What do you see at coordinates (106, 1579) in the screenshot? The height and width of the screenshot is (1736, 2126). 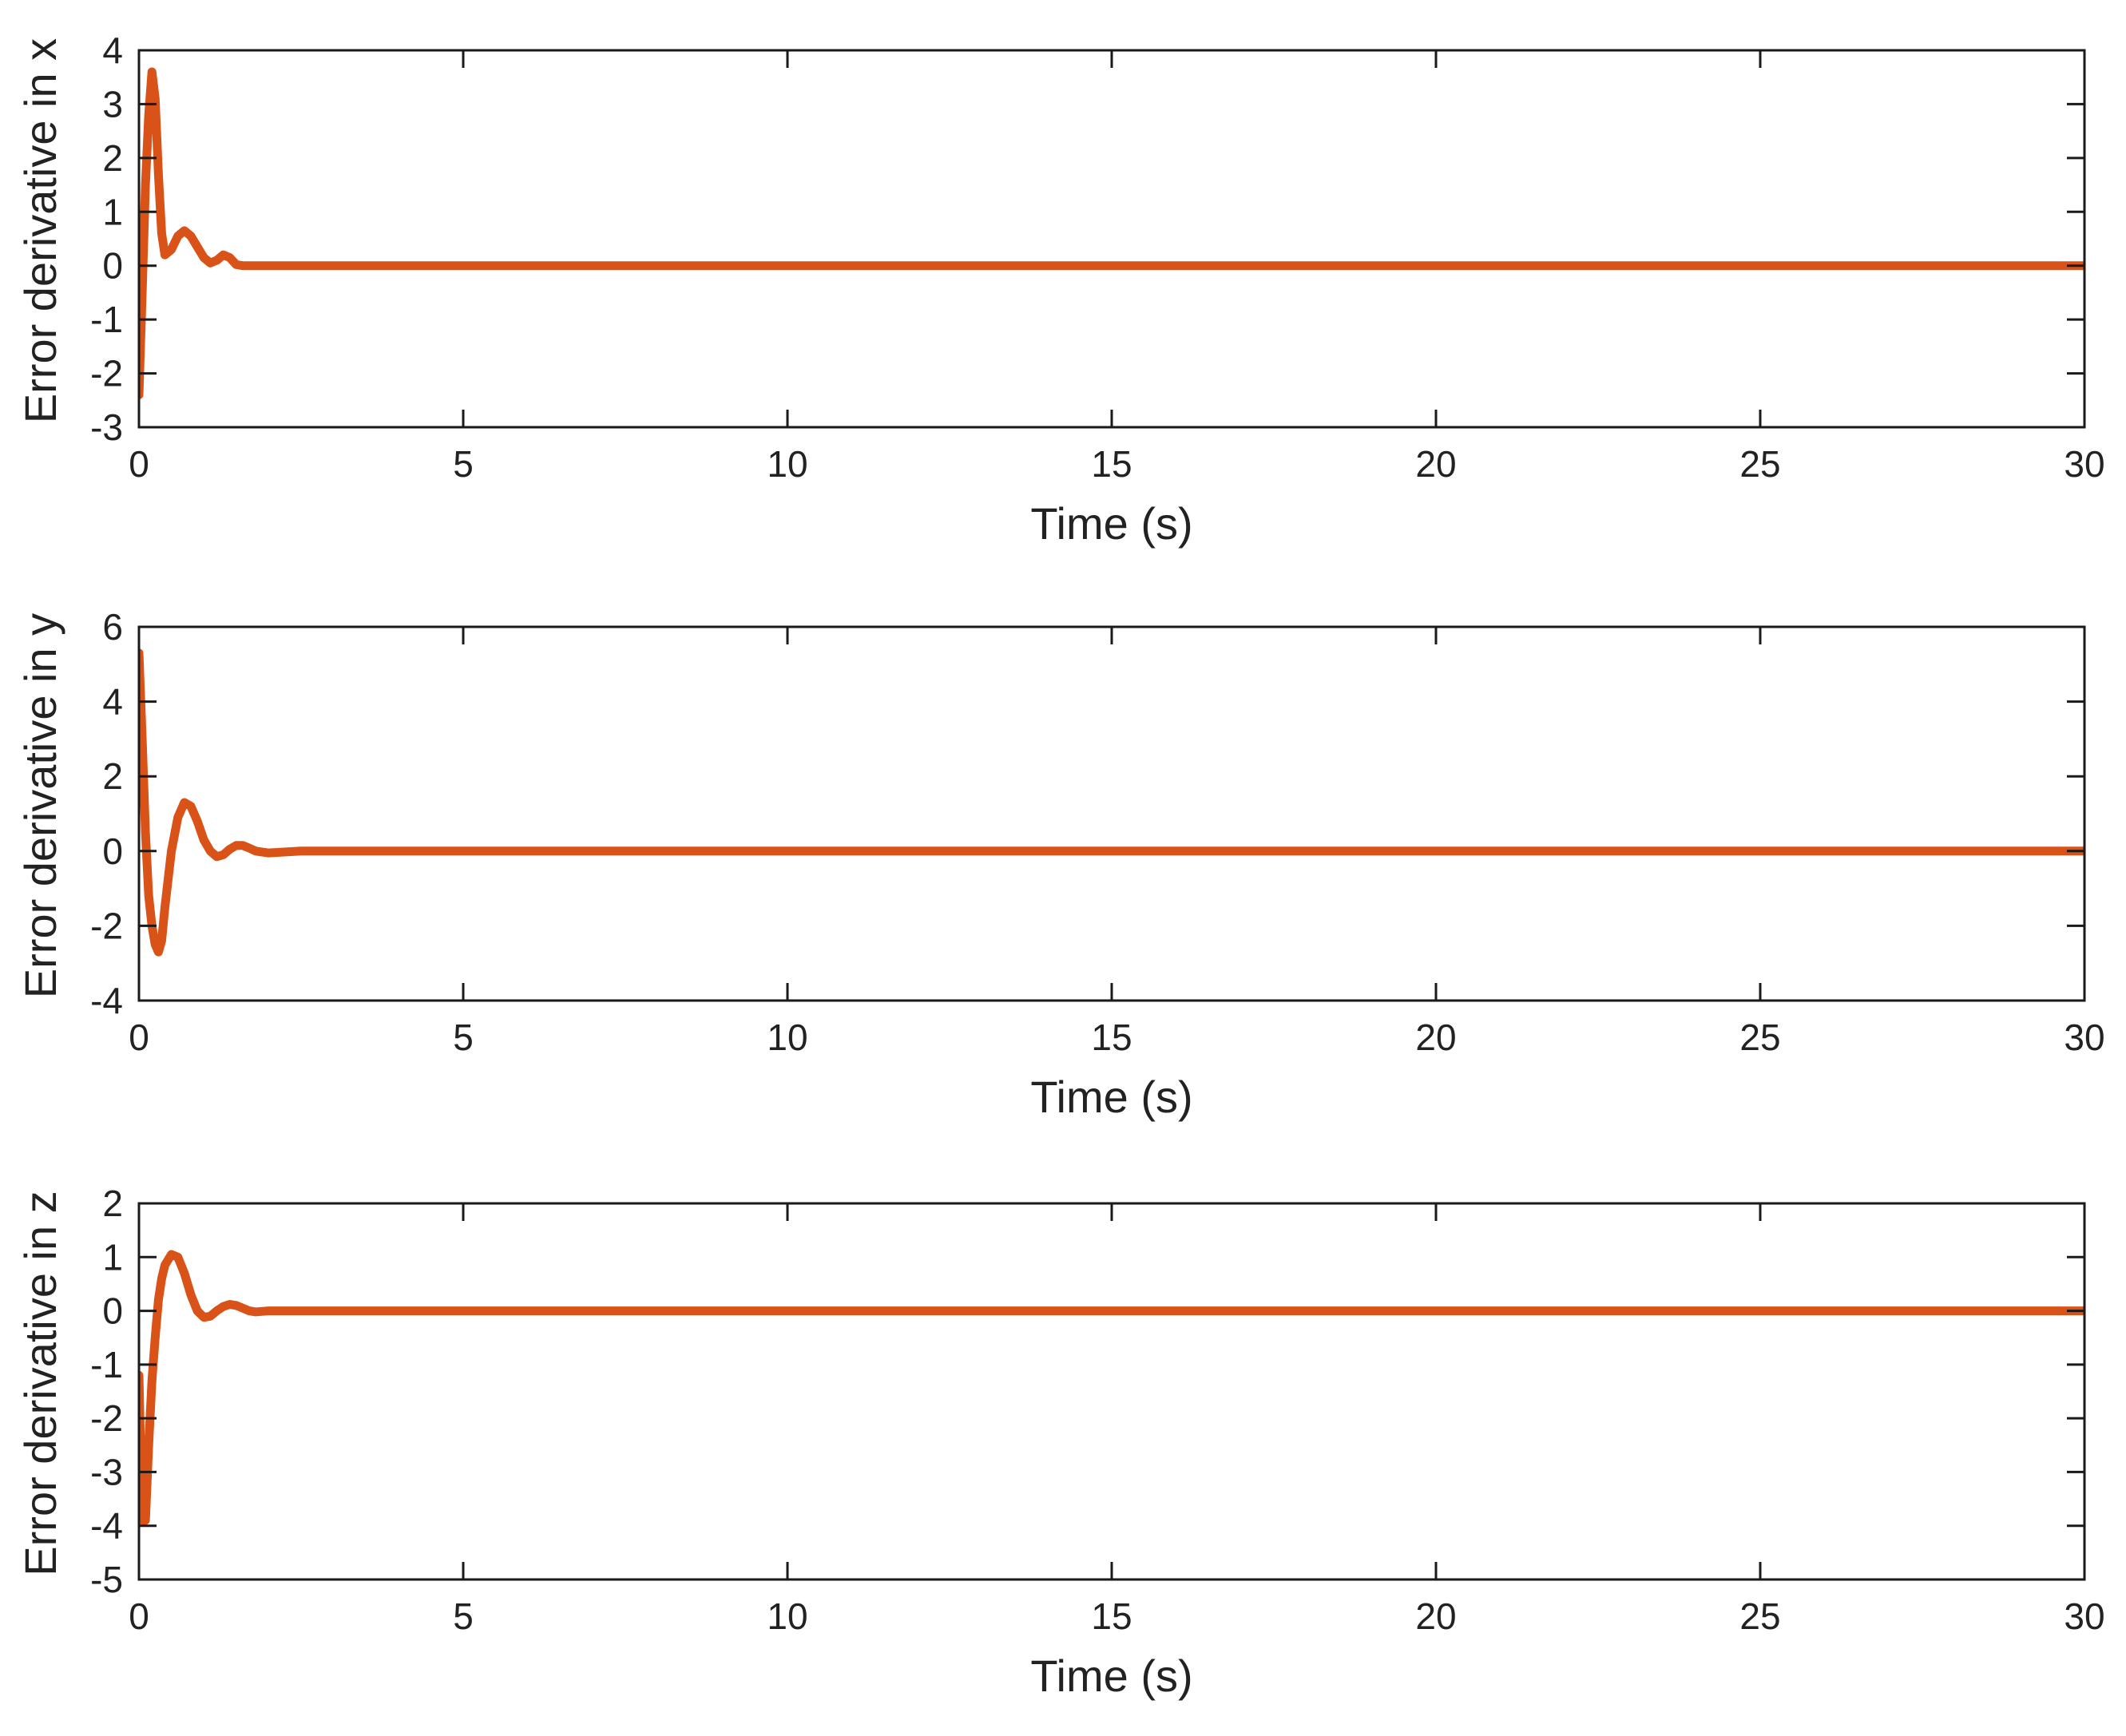 I see `y-tick-label: -5` at bounding box center [106, 1579].